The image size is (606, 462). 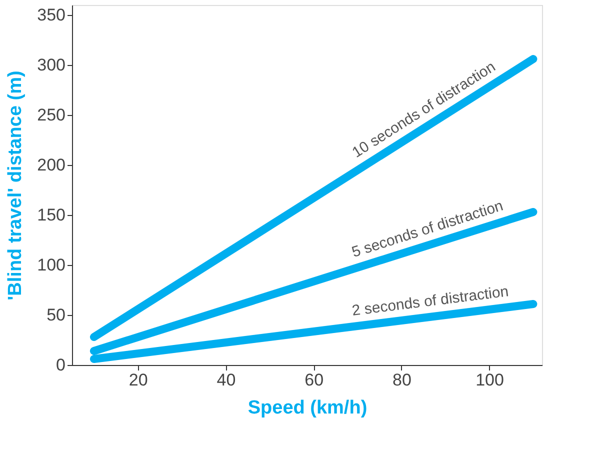 What do you see at coordinates (56, 315) in the screenshot?
I see `y-tick-label: 50` at bounding box center [56, 315].